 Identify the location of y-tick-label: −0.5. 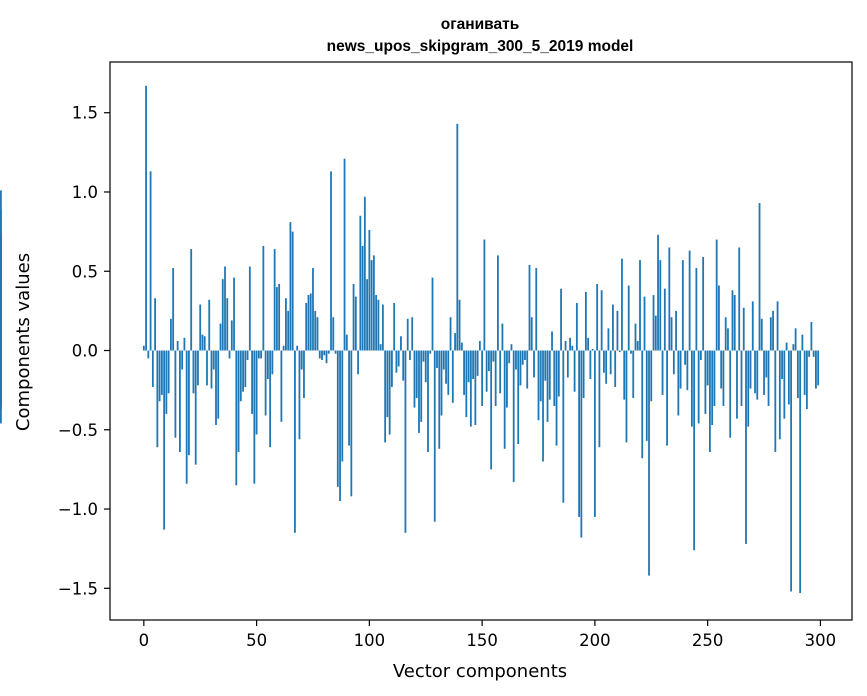
(78, 430).